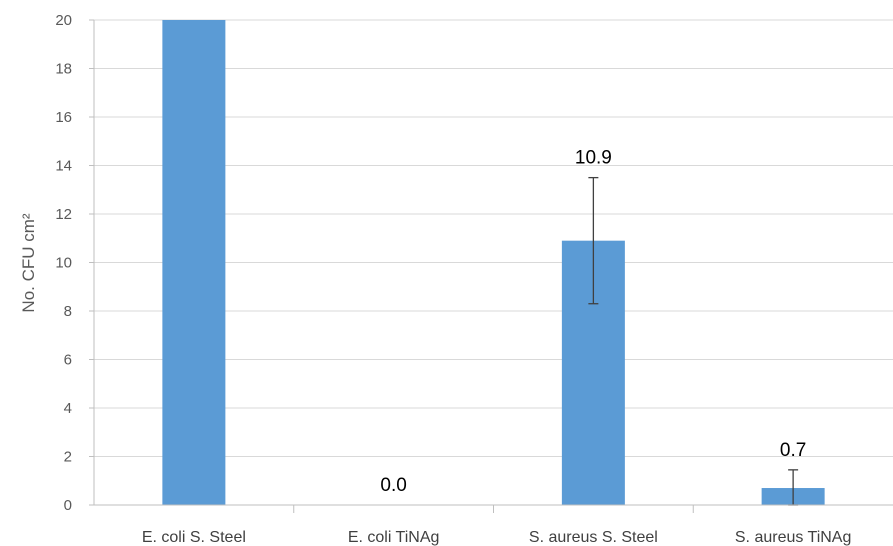 This screenshot has width=893, height=546. What do you see at coordinates (793, 537) in the screenshot?
I see `category-label: S. aureus TiNAg` at bounding box center [793, 537].